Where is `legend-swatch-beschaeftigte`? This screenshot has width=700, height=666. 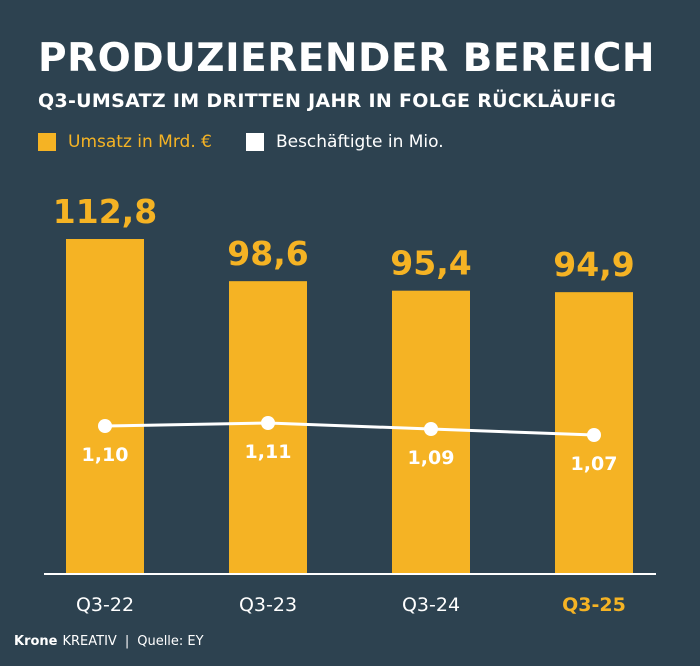
legend-swatch-beschaeftigte is located at coordinates (254, 142).